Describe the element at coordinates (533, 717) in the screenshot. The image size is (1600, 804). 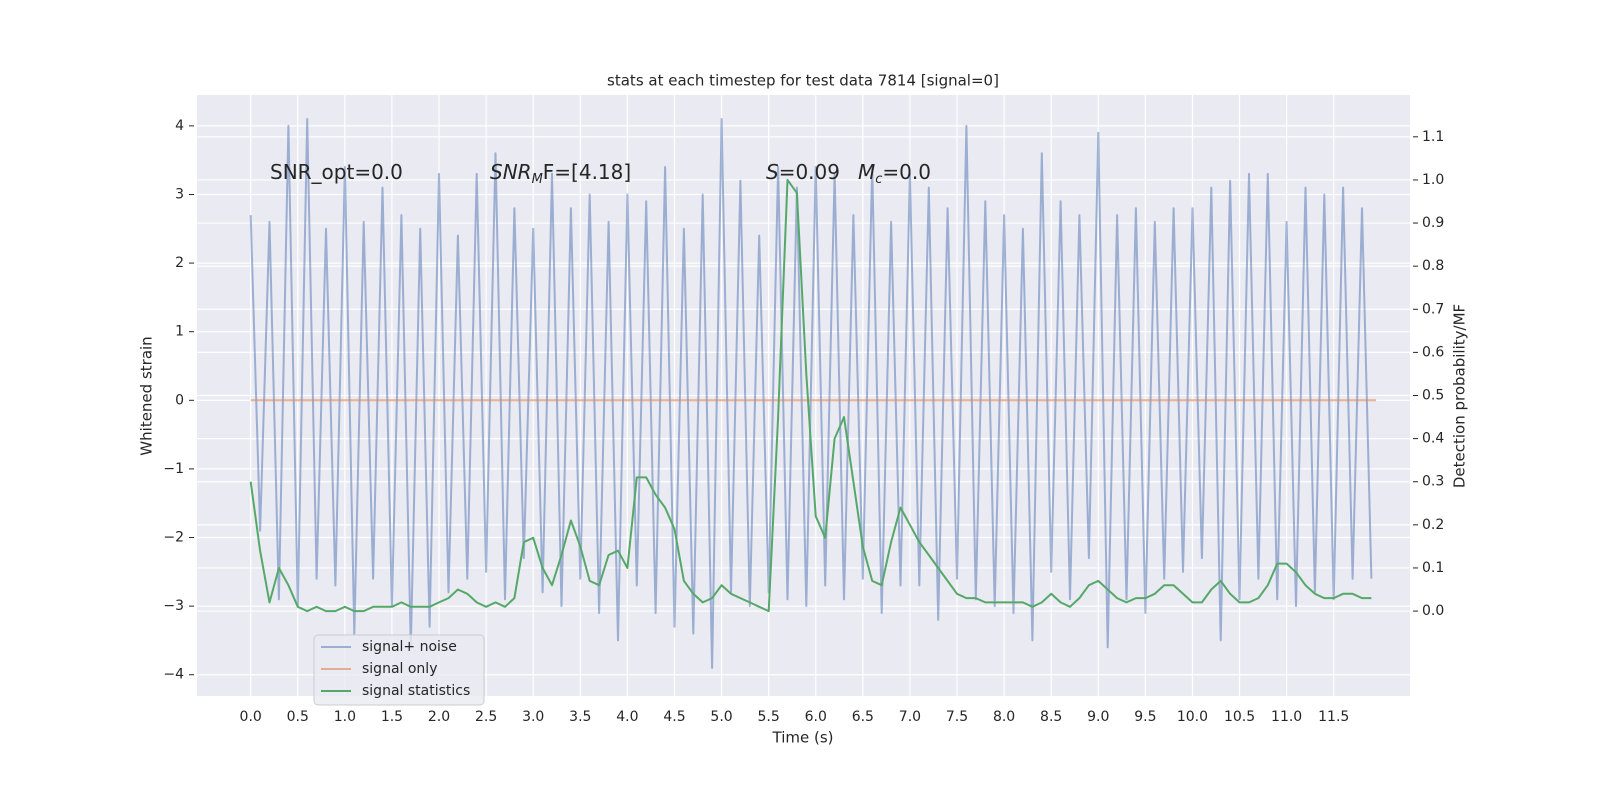
I see `x-tick-label: 3.0` at that location.